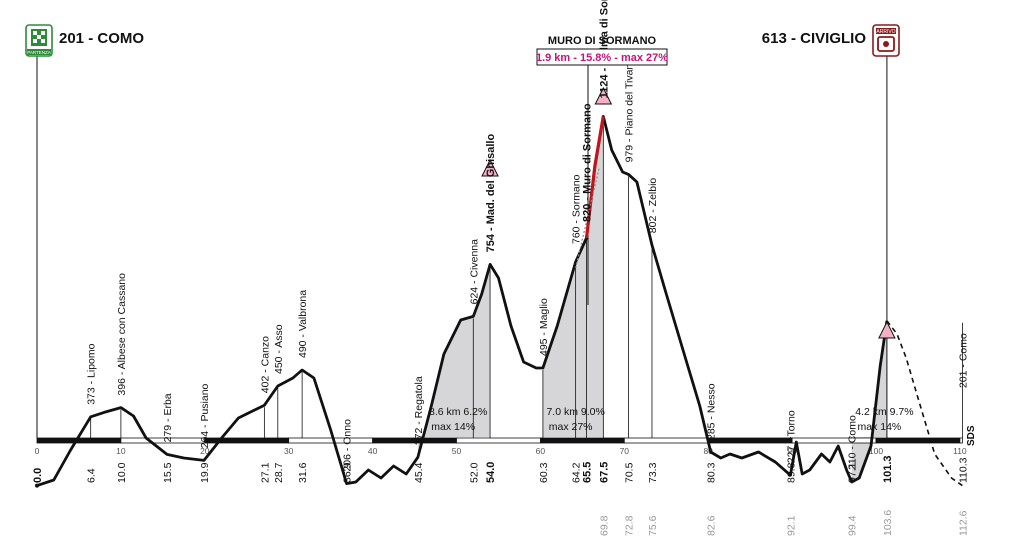  What do you see at coordinates (604, 525) in the screenshot?
I see `km-remaining-label: 69.8` at bounding box center [604, 525].